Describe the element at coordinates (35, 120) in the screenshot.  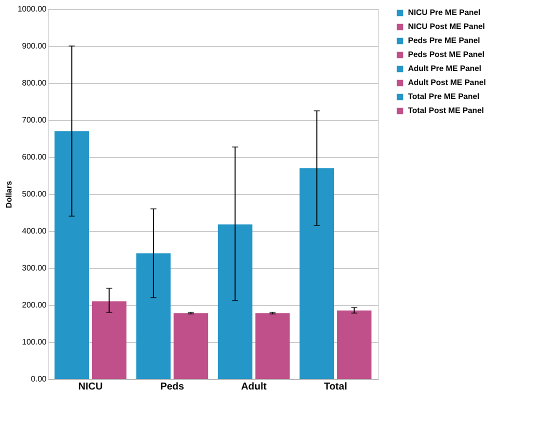
I see `y-tick-label: 700.00` at that location.